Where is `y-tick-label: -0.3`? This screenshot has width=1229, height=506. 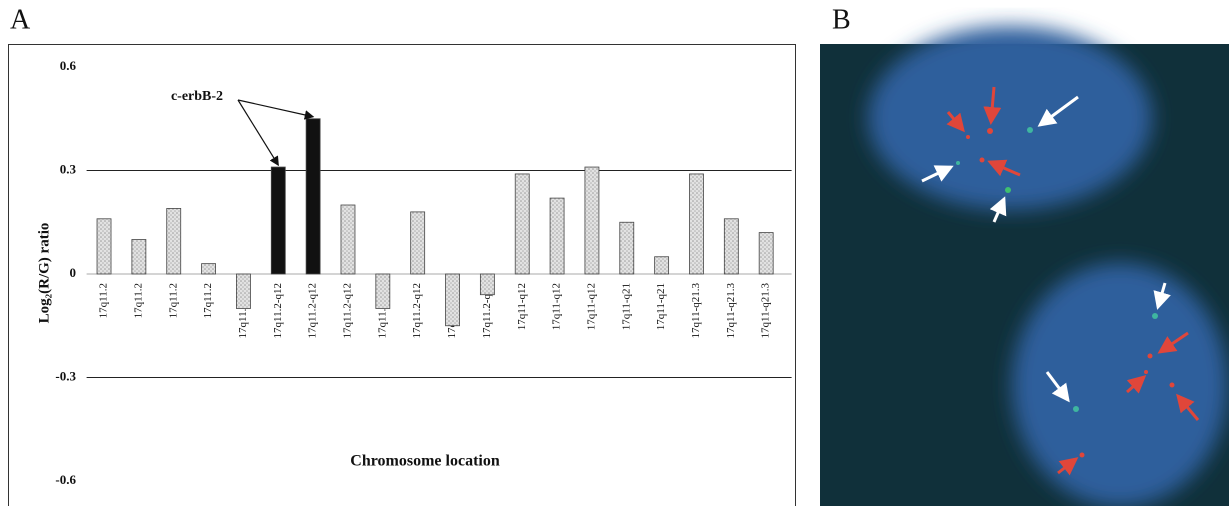
y-tick-label: -0.3 is located at coordinates (65, 375).